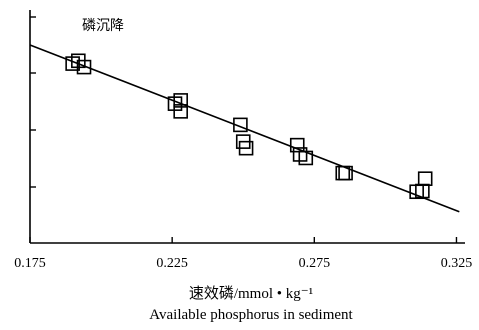 This screenshot has height=330, width=479. Describe the element at coordinates (251, 293) in the screenshot. I see `x-axis-label-chinese: 速效磷/mmol • kg⁻¹` at that location.